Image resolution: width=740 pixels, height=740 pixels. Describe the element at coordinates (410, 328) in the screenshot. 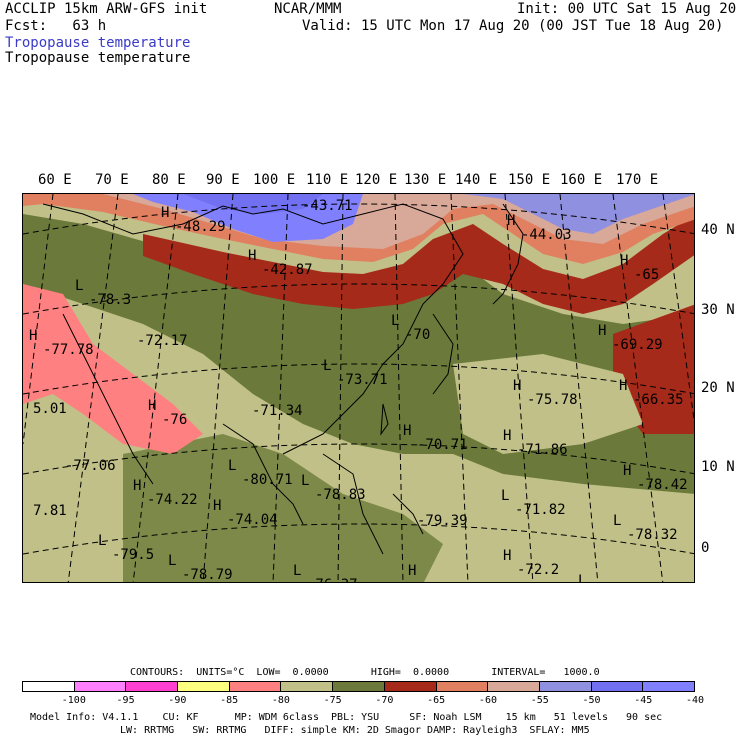

I see `extremum-label: L -70` at that location.